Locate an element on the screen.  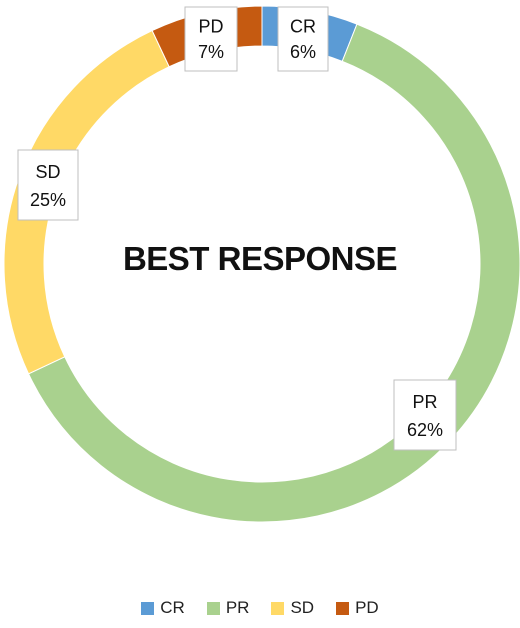
legend-item-cr: CR is located at coordinates (163, 608).